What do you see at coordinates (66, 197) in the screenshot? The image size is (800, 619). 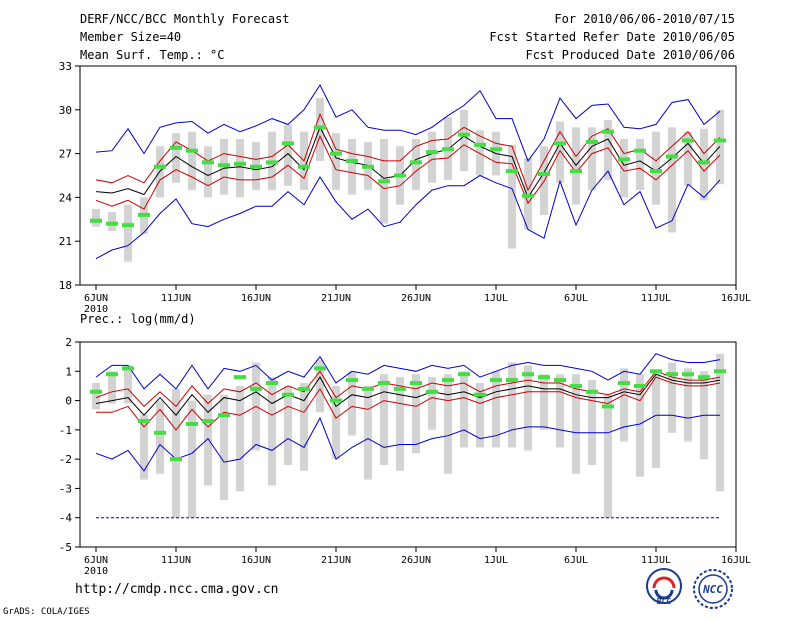 I see `temp-ytick-label: 24` at bounding box center [66, 197].